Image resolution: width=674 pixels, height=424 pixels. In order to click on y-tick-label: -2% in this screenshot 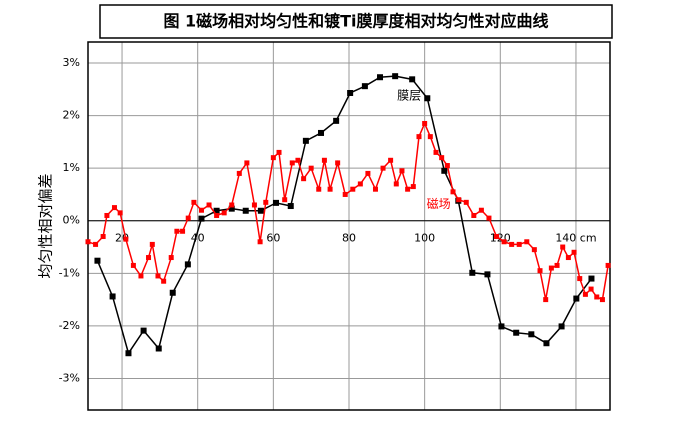, I will do `click(69, 325)`.